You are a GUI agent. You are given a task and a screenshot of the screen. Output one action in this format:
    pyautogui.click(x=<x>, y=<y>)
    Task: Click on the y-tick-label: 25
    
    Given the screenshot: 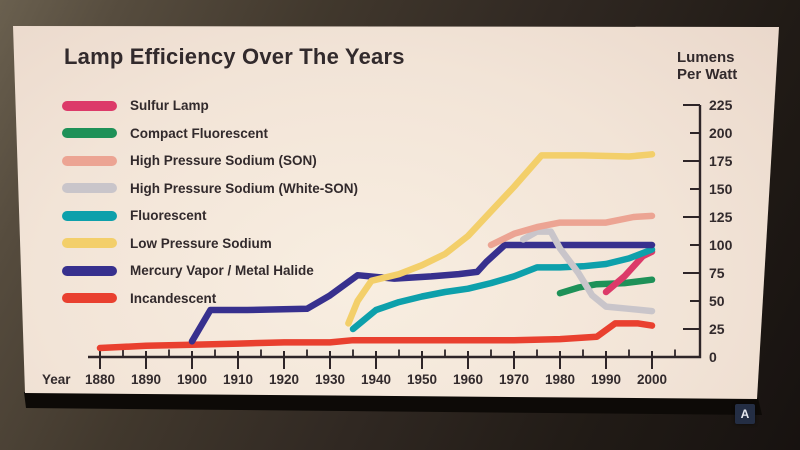 What is the action you would take?
    pyautogui.click(x=717, y=329)
    